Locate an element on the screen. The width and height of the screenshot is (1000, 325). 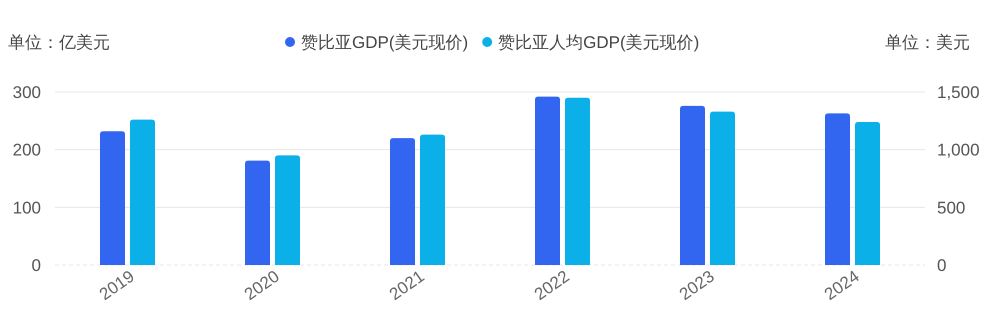
y-tick-label: 100 is located at coordinates (26, 208).